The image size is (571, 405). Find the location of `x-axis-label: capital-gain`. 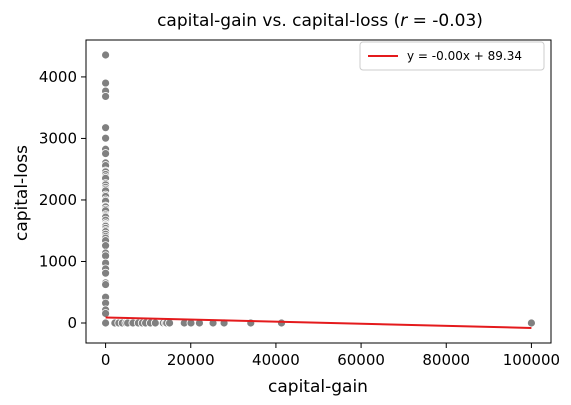

x-axis-label: capital-gain is located at coordinates (318, 387).